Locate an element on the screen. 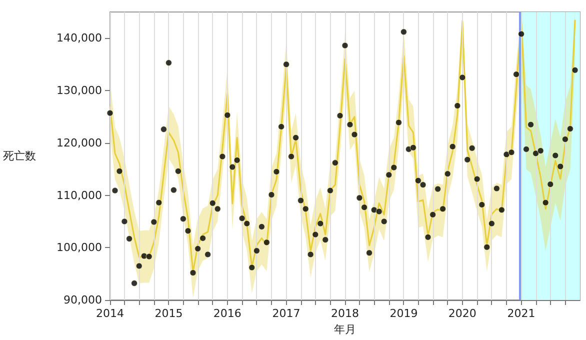 The height and width of the screenshot is (340, 586). x-tick-label: 2016 is located at coordinates (227, 313).